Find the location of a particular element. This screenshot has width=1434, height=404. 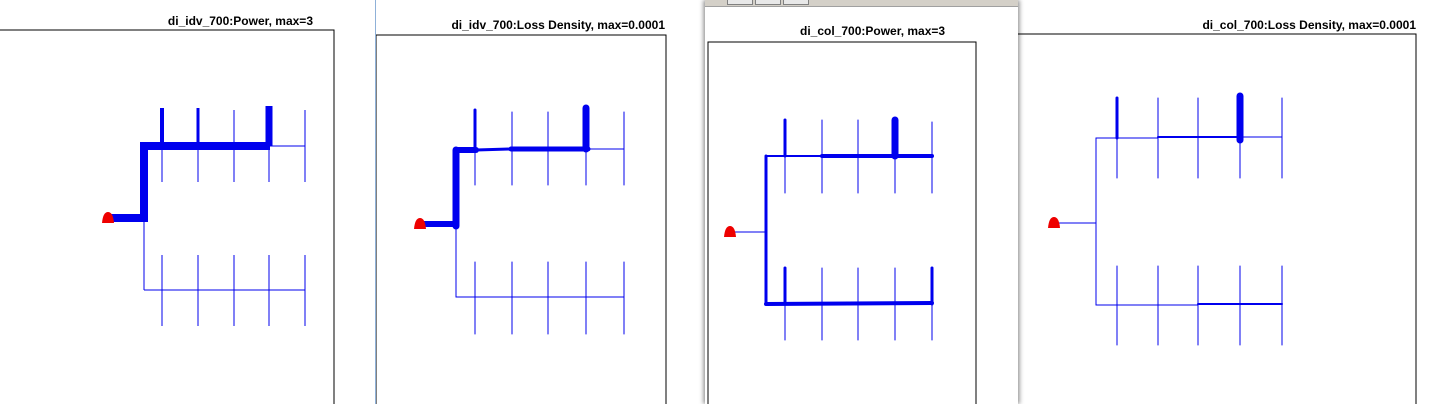

plot-title: di_idv_700:Loss Density, max=0.0001 is located at coordinates (558, 25).